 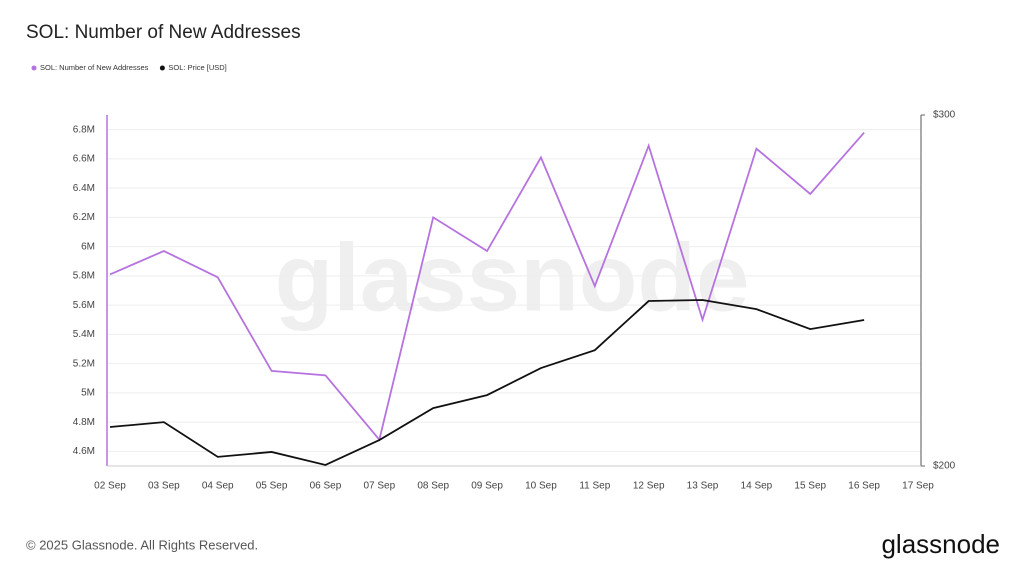 What do you see at coordinates (163, 32) in the screenshot?
I see `chart-title: SOL: Number of New Addresses` at bounding box center [163, 32].